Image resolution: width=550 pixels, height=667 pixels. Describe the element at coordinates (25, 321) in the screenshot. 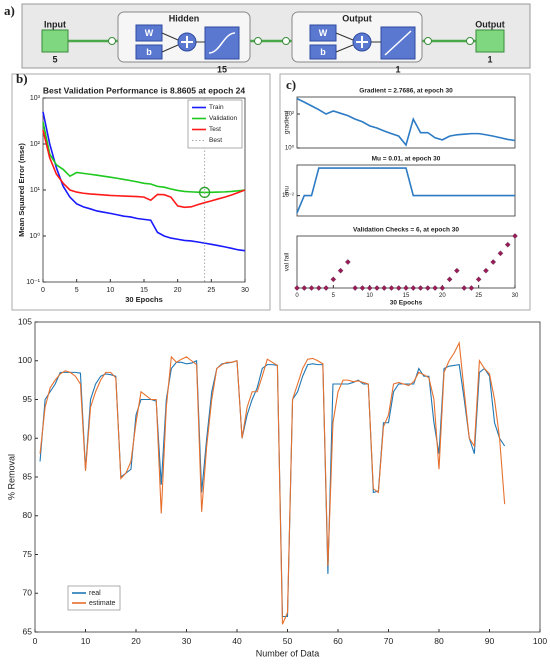

I see `y-tick-label: 105` at that location.